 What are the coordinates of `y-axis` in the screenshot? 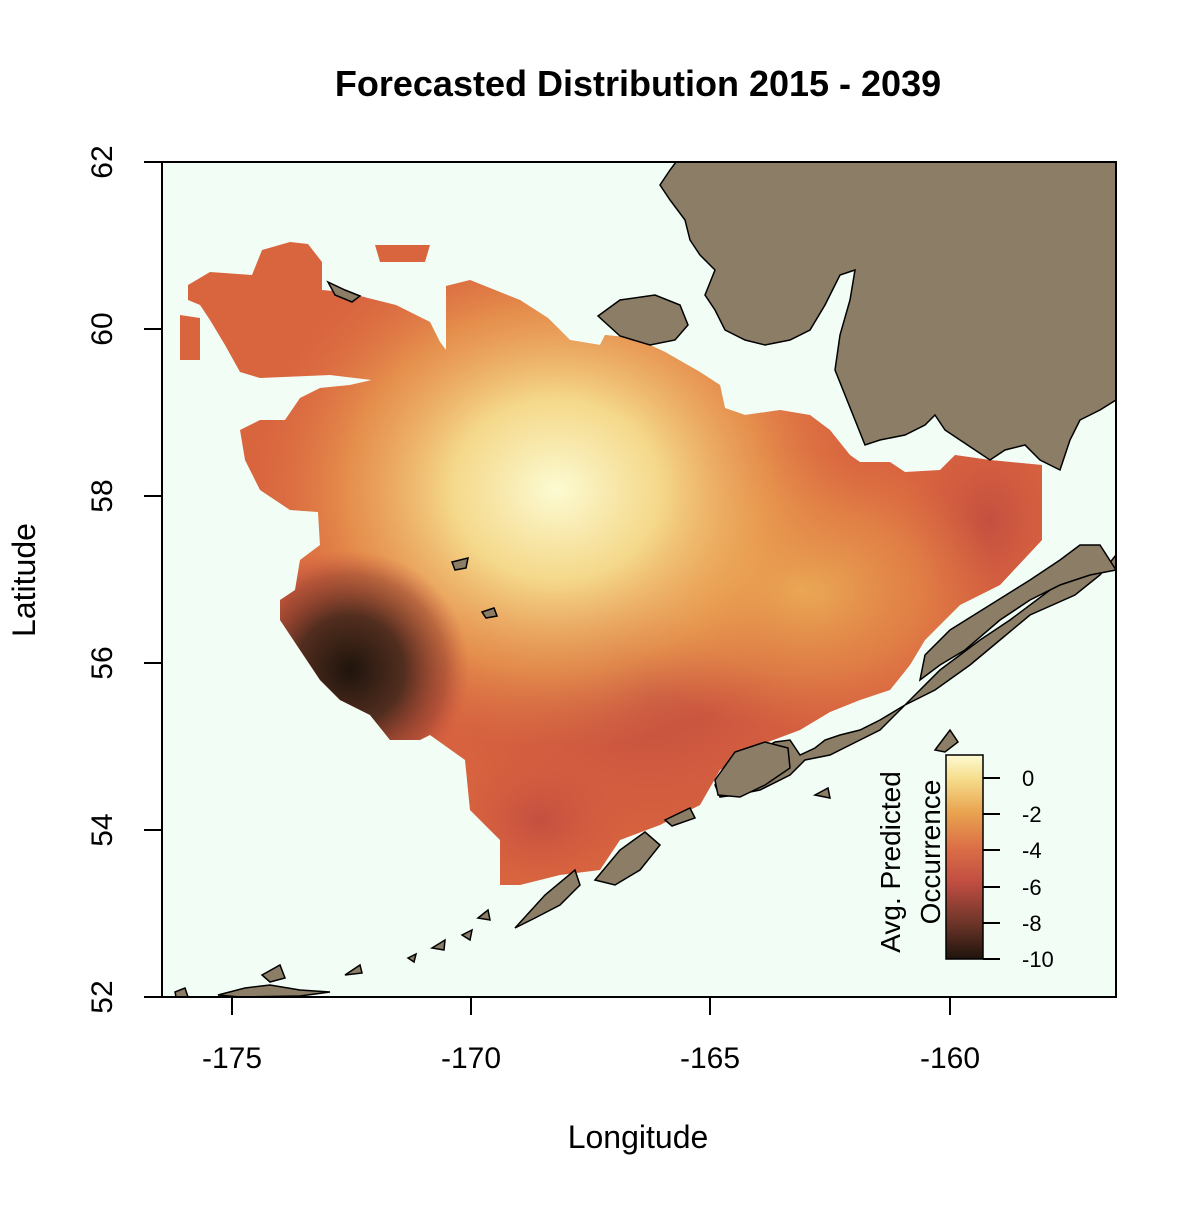 It's located at (153, 579).